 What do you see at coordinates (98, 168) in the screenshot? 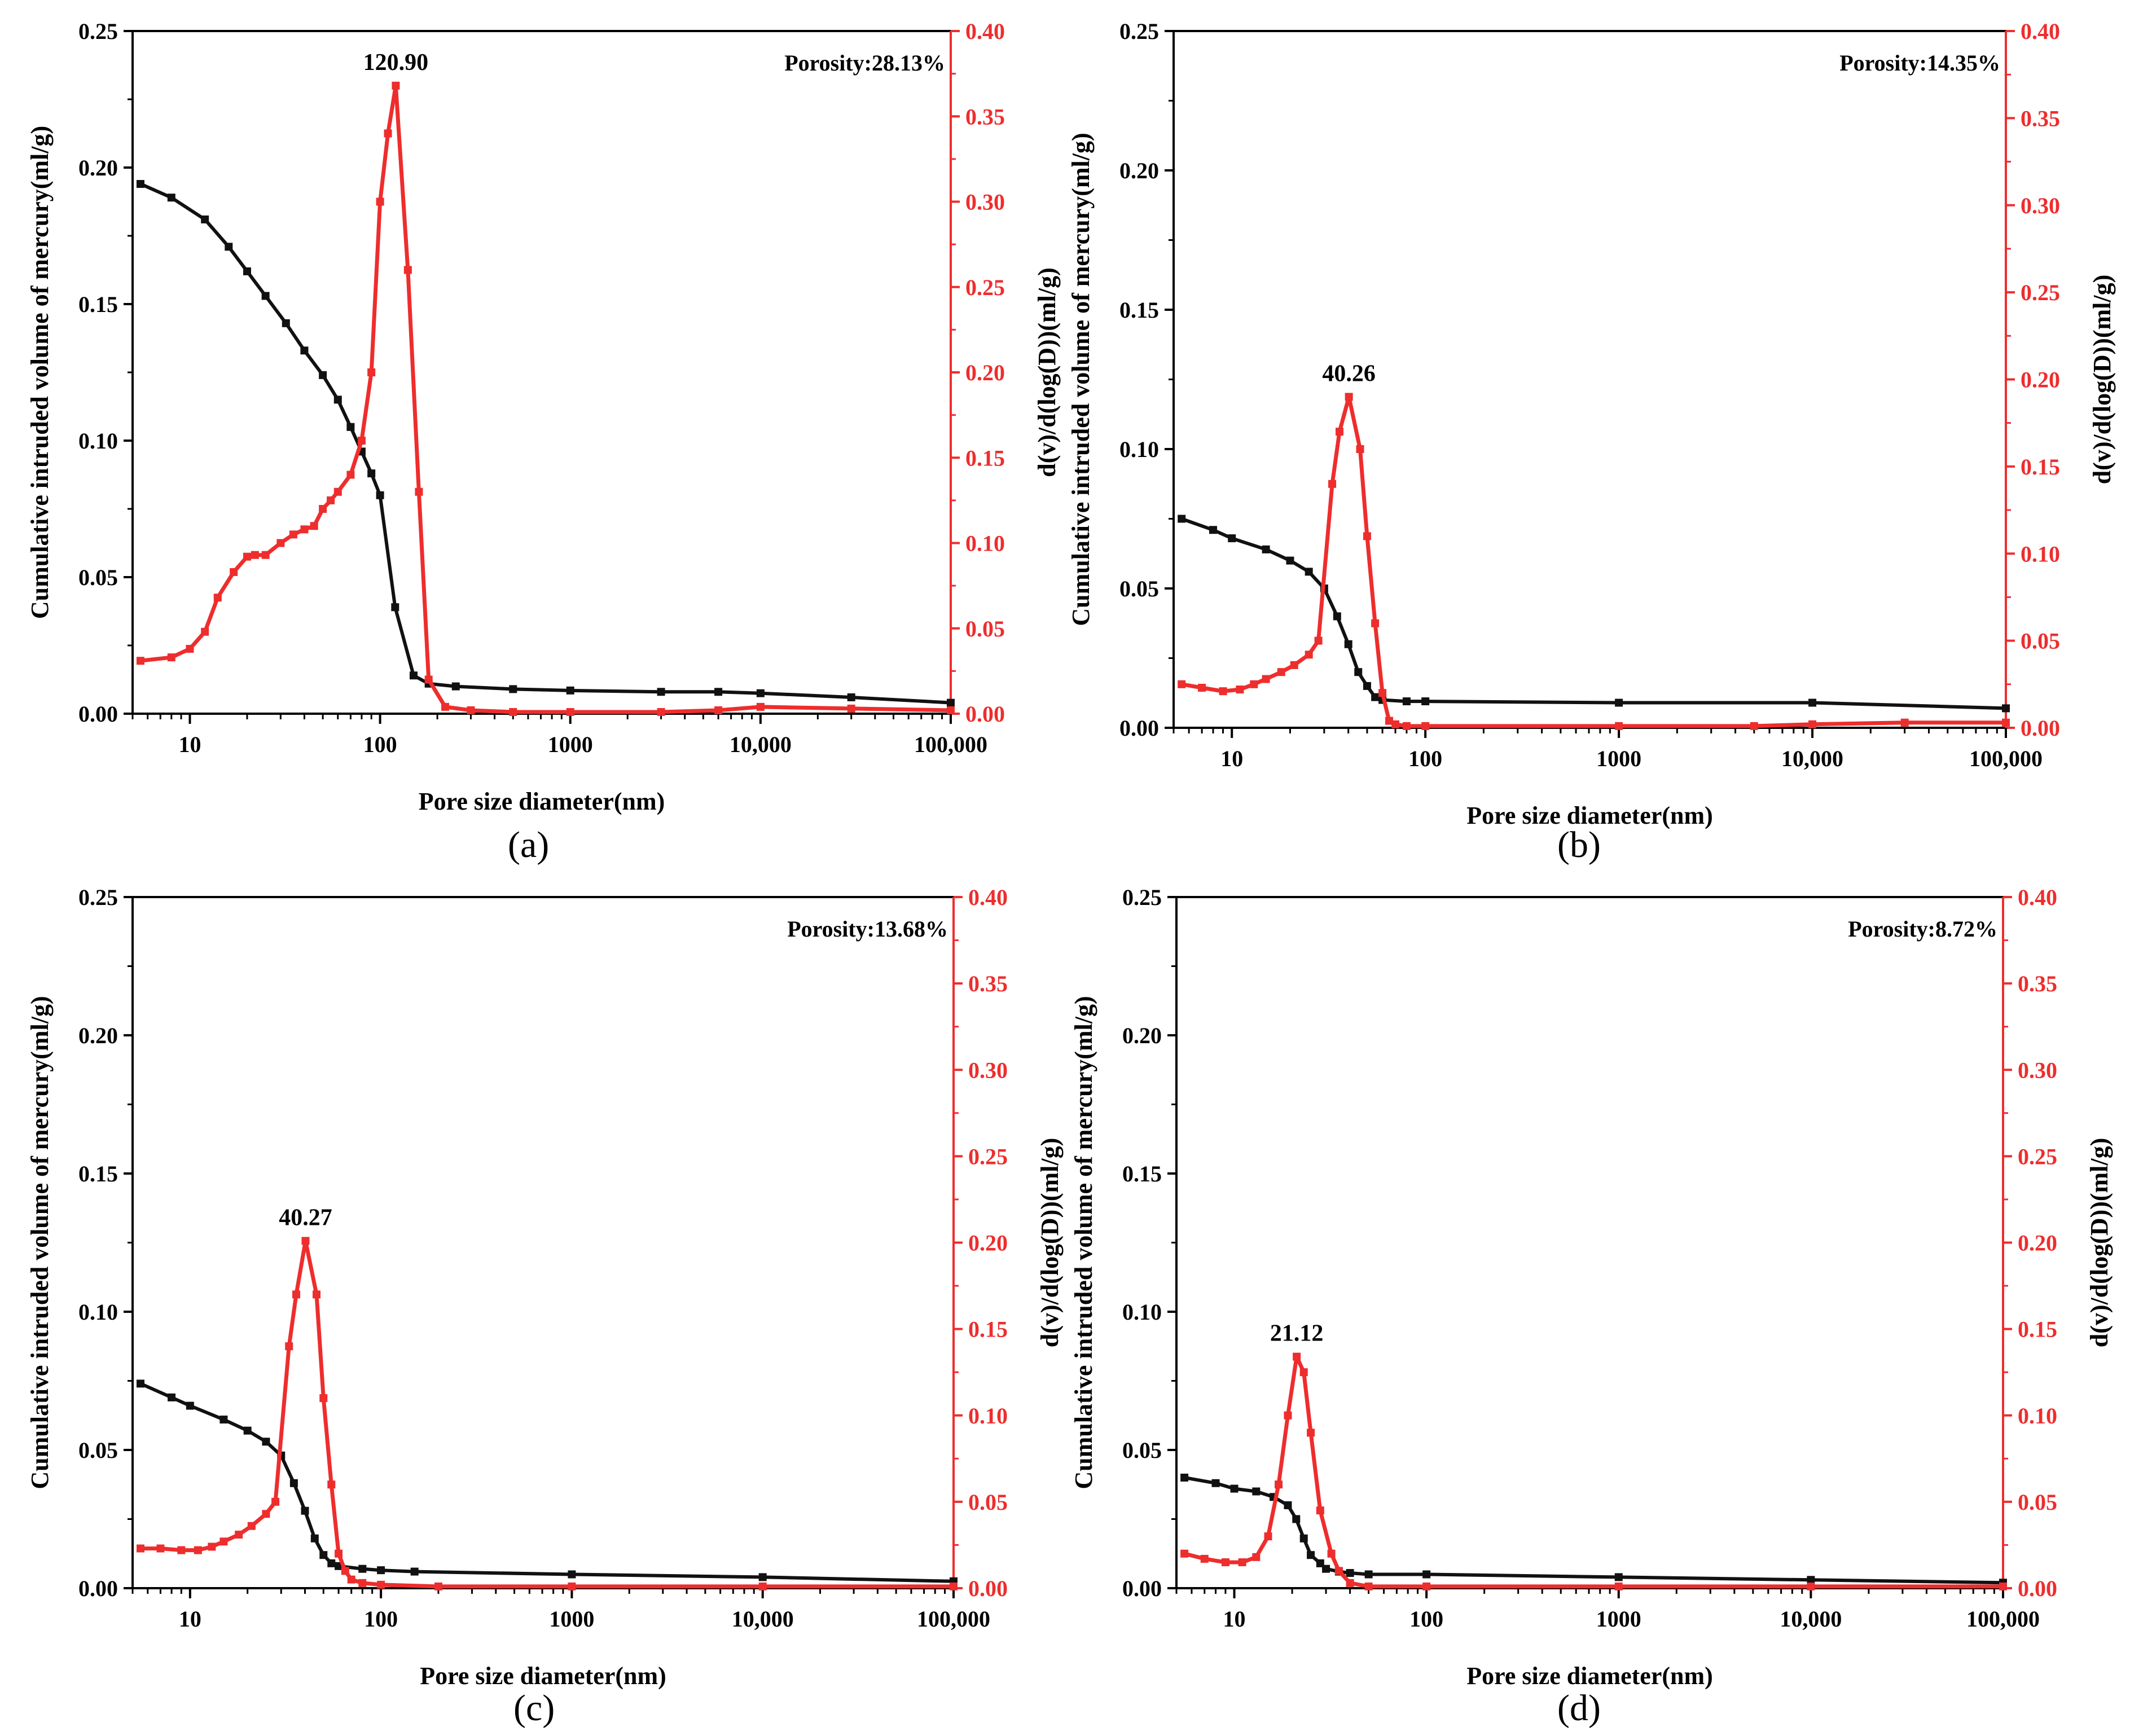
I see `panel-a-y-left-tick-label: 0.20` at bounding box center [98, 168].